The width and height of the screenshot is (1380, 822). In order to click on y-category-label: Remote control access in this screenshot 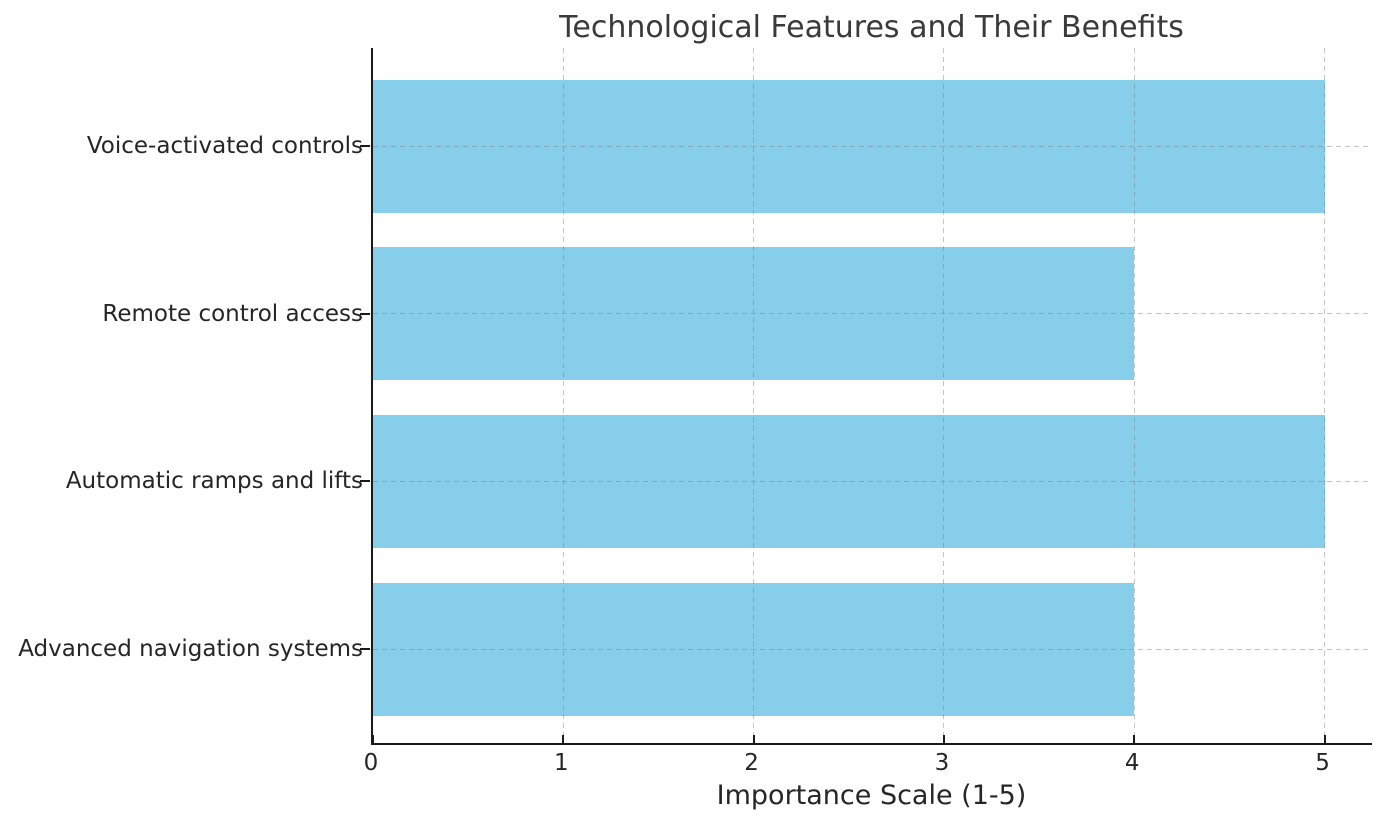, I will do `click(232, 313)`.